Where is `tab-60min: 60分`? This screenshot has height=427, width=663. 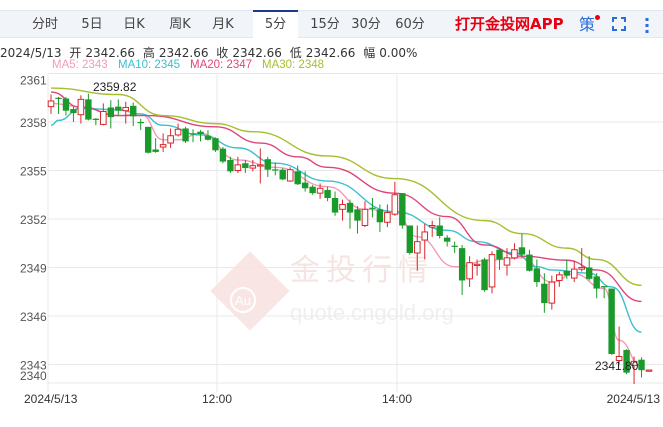 tab-60min: 60分 is located at coordinates (410, 24).